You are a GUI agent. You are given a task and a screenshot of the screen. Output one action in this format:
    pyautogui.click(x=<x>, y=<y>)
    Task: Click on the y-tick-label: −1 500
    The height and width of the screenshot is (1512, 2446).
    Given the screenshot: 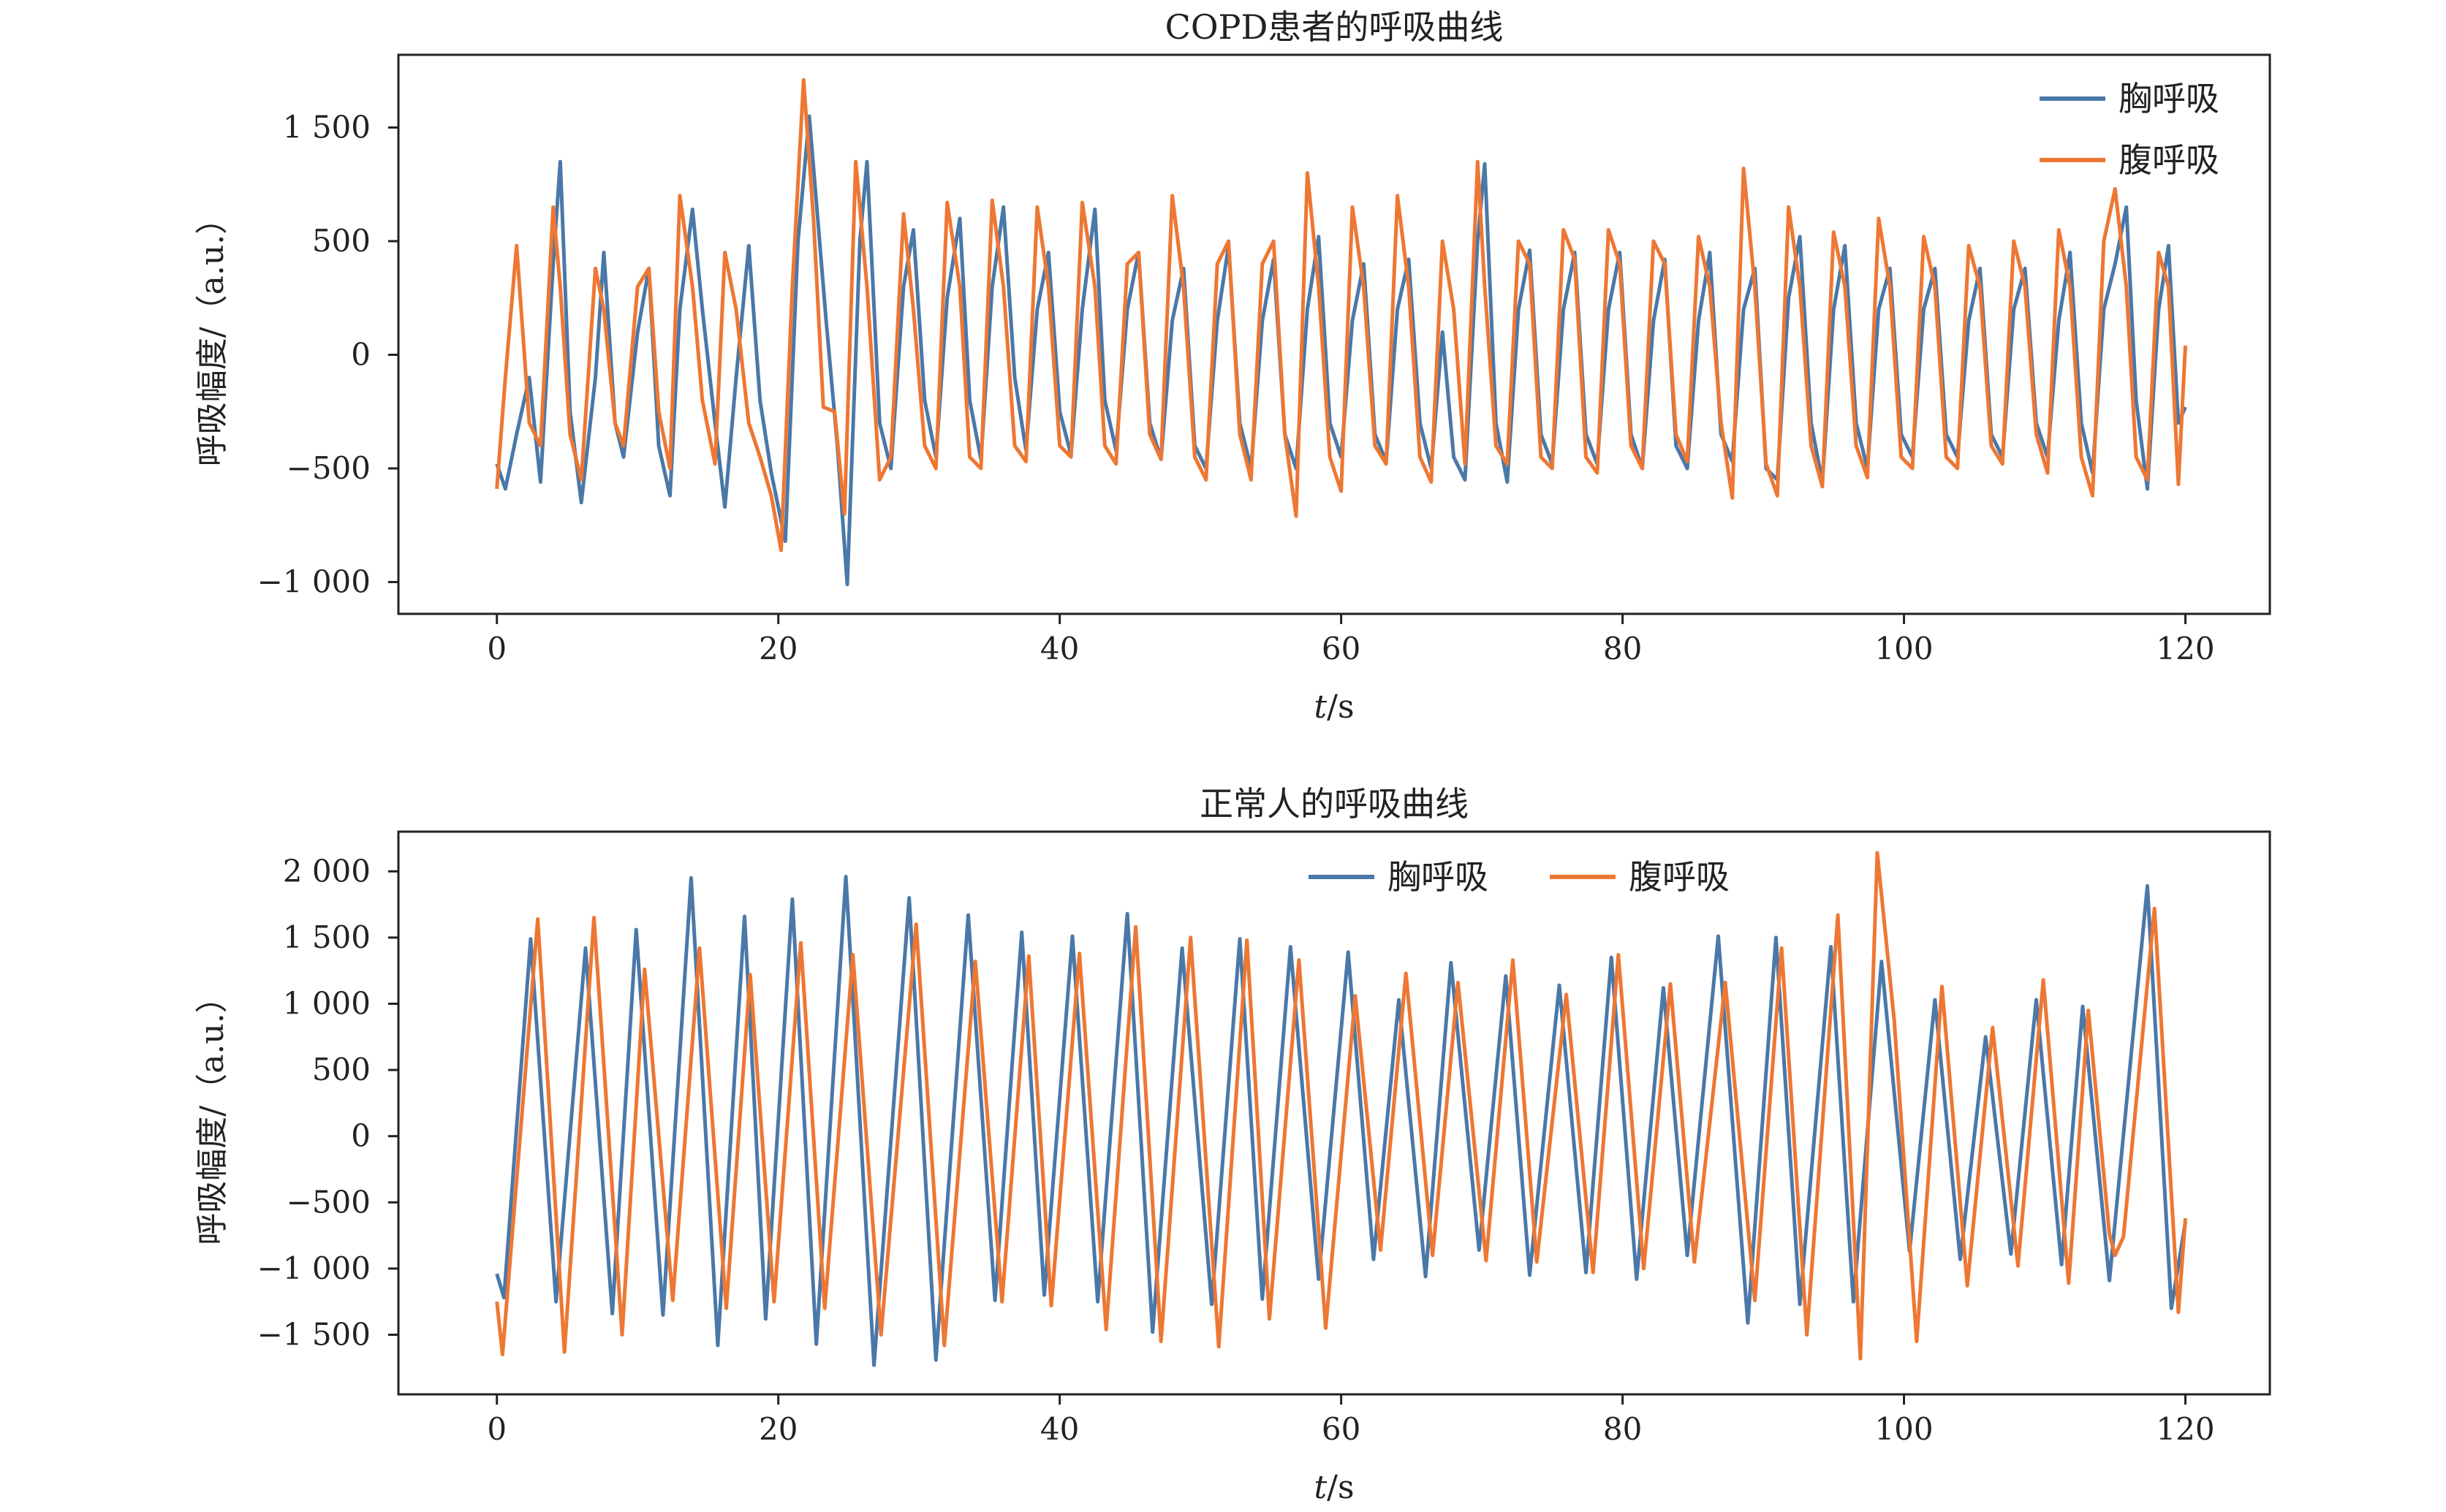 What is the action you would take?
    pyautogui.click(x=314, y=1334)
    